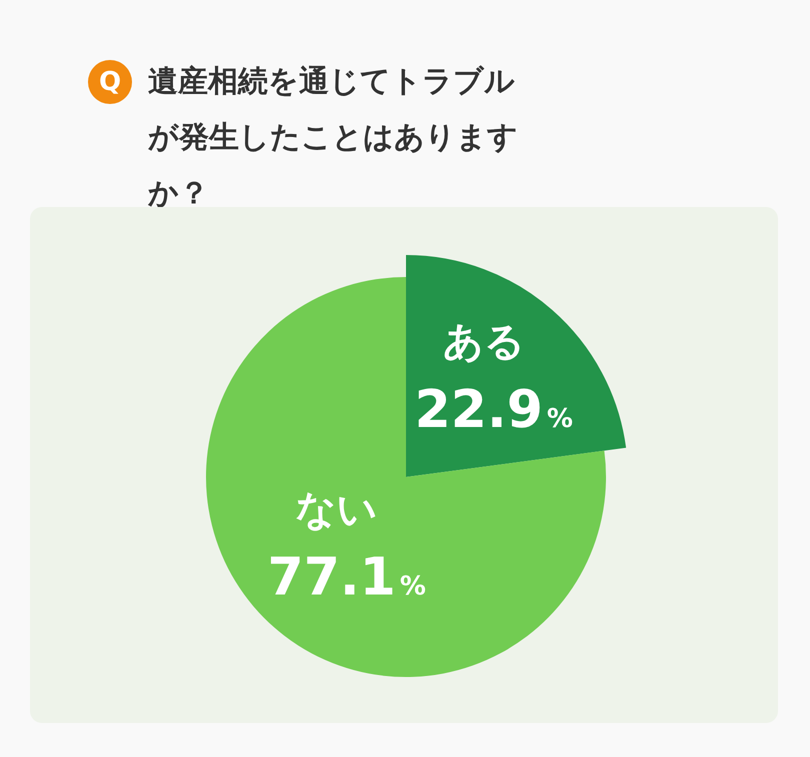 The height and width of the screenshot is (757, 810). What do you see at coordinates (347, 578) in the screenshot?
I see `data-label: 77.1%` at bounding box center [347, 578].